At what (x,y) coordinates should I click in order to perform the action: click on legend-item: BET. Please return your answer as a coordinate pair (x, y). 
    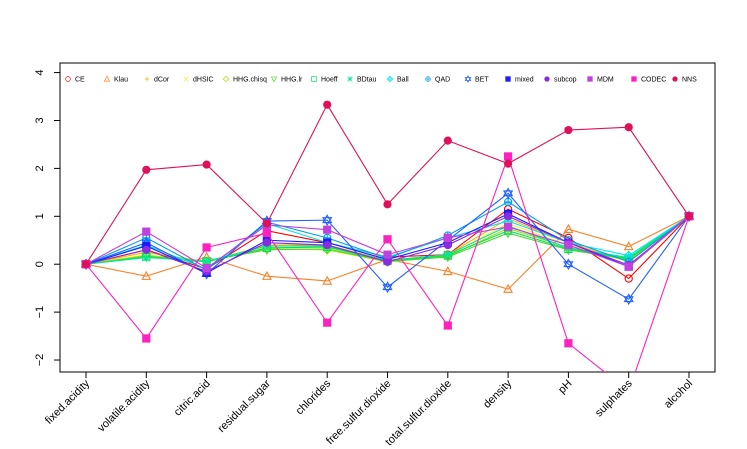
    Looking at the image, I should click on (476, 79).